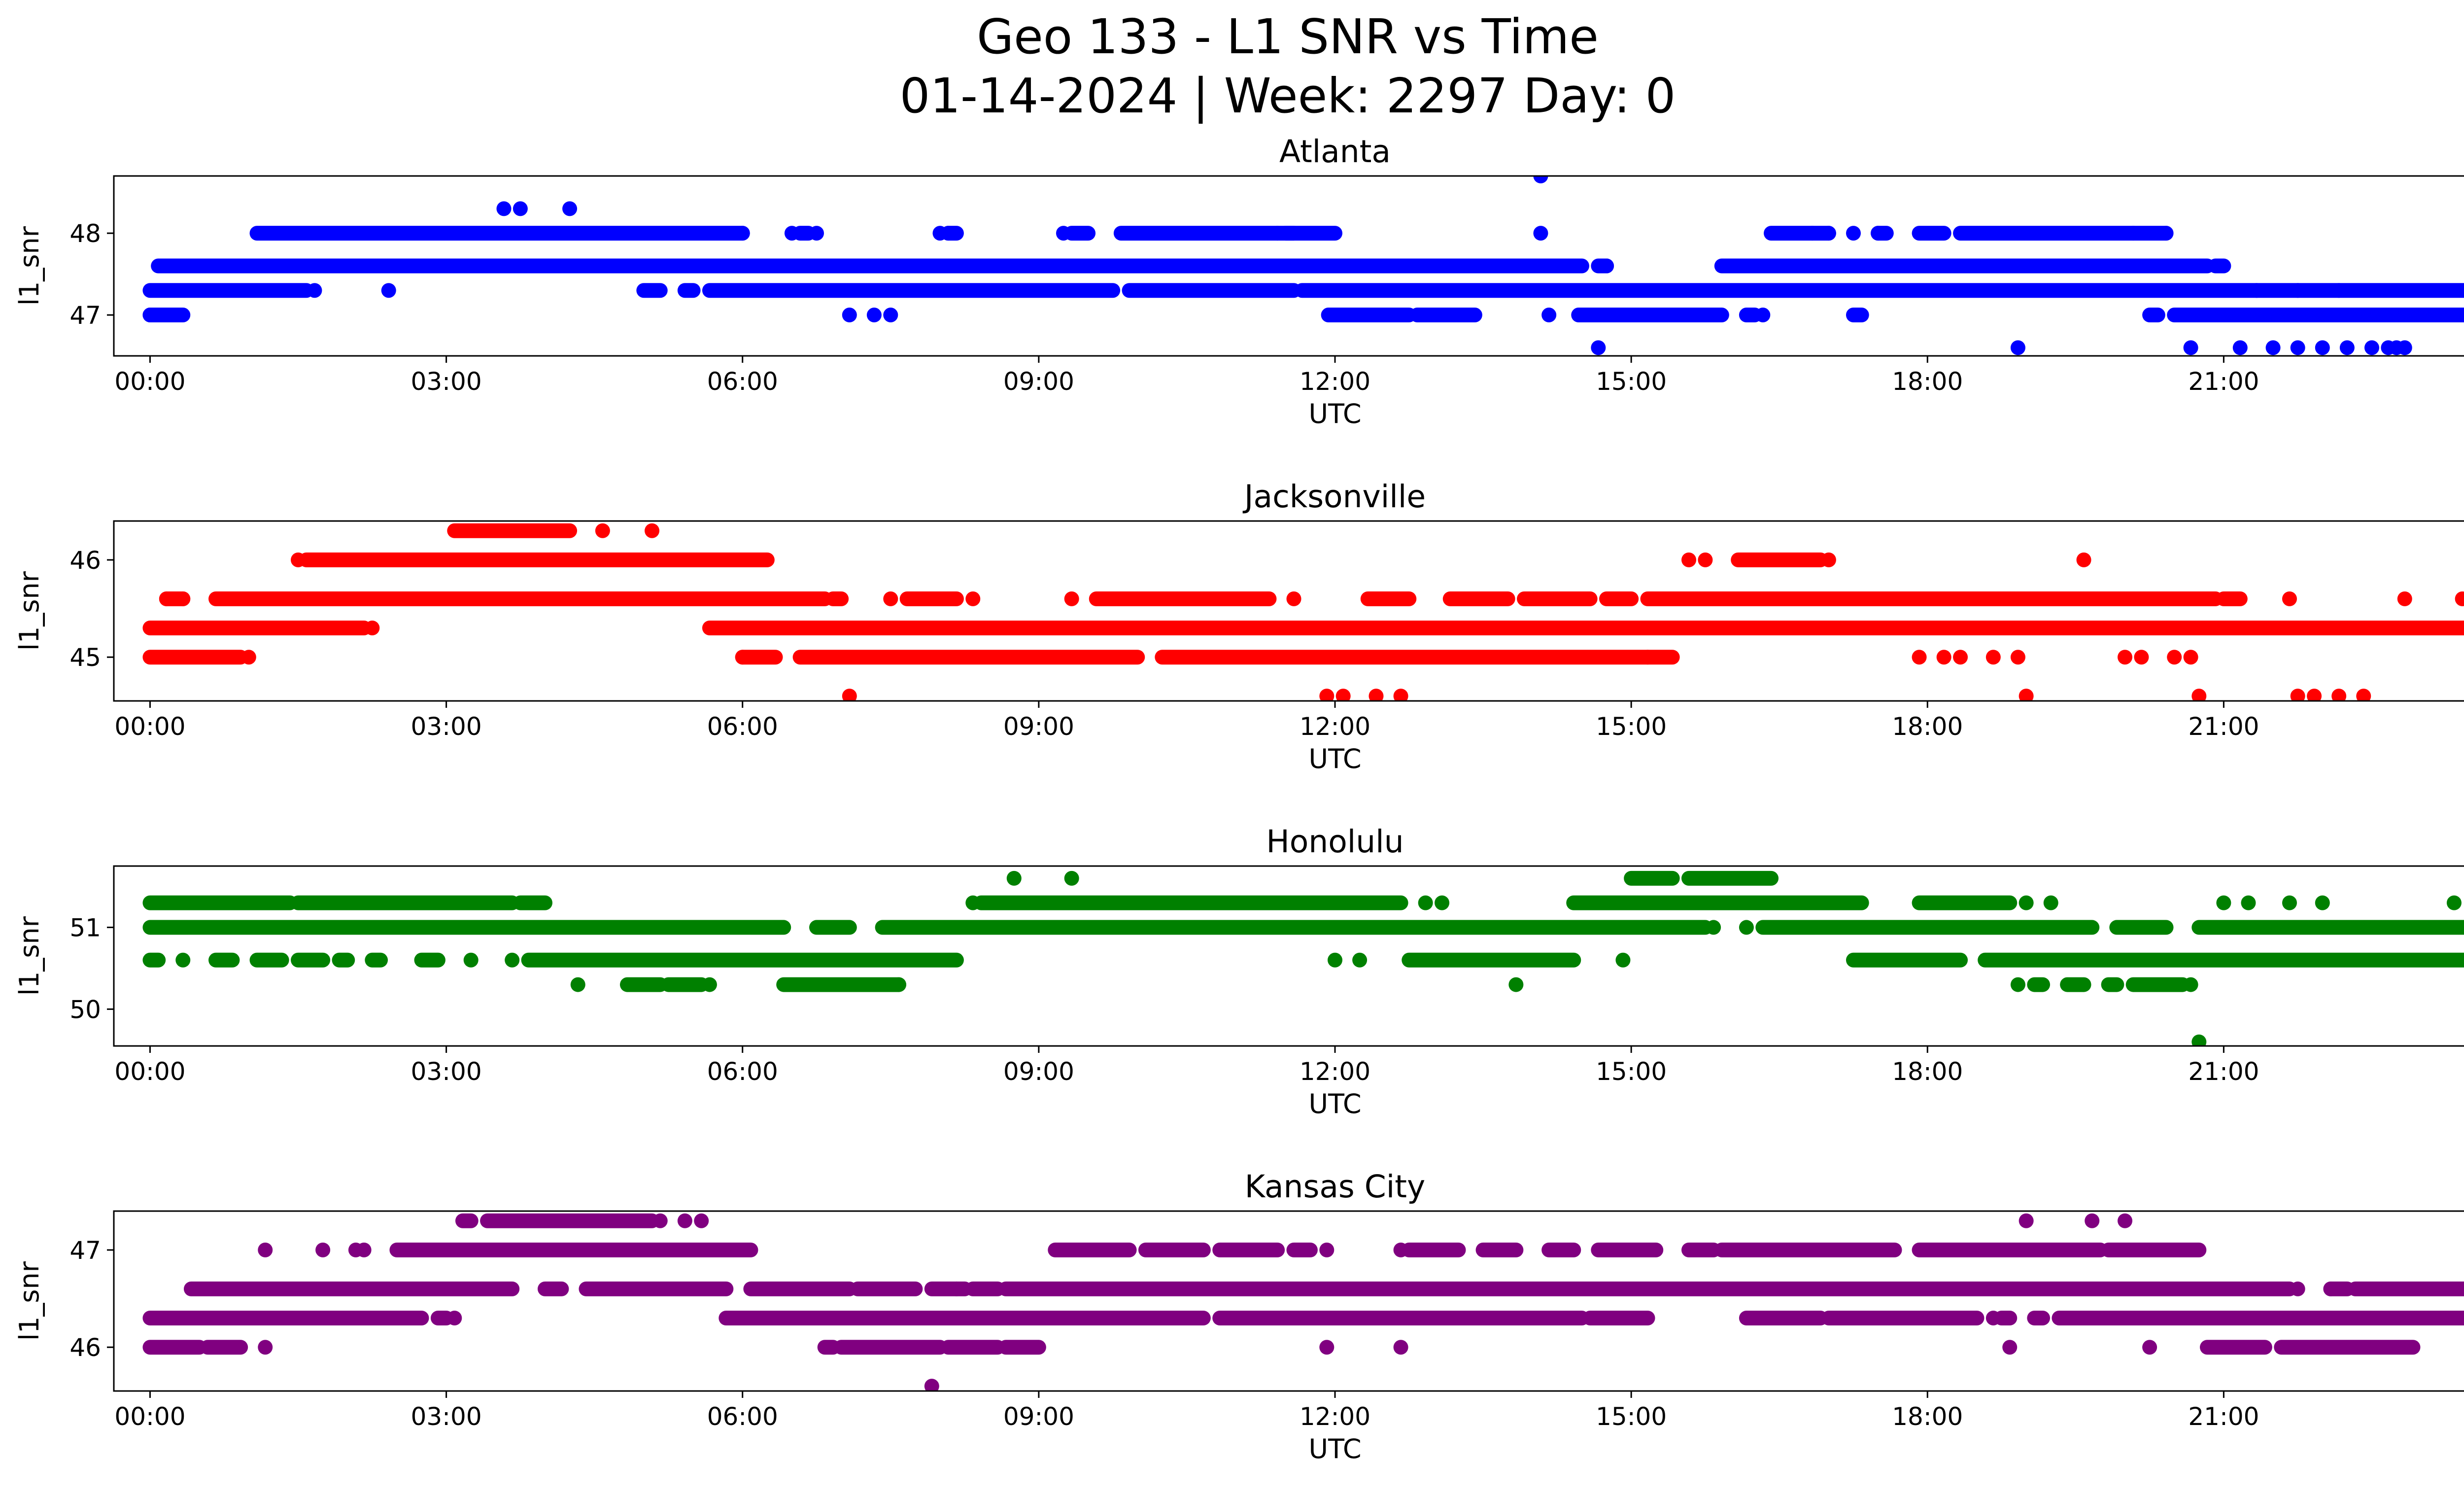  Describe the element at coordinates (85, 657) in the screenshot. I see `y-tick-label: 45` at that location.